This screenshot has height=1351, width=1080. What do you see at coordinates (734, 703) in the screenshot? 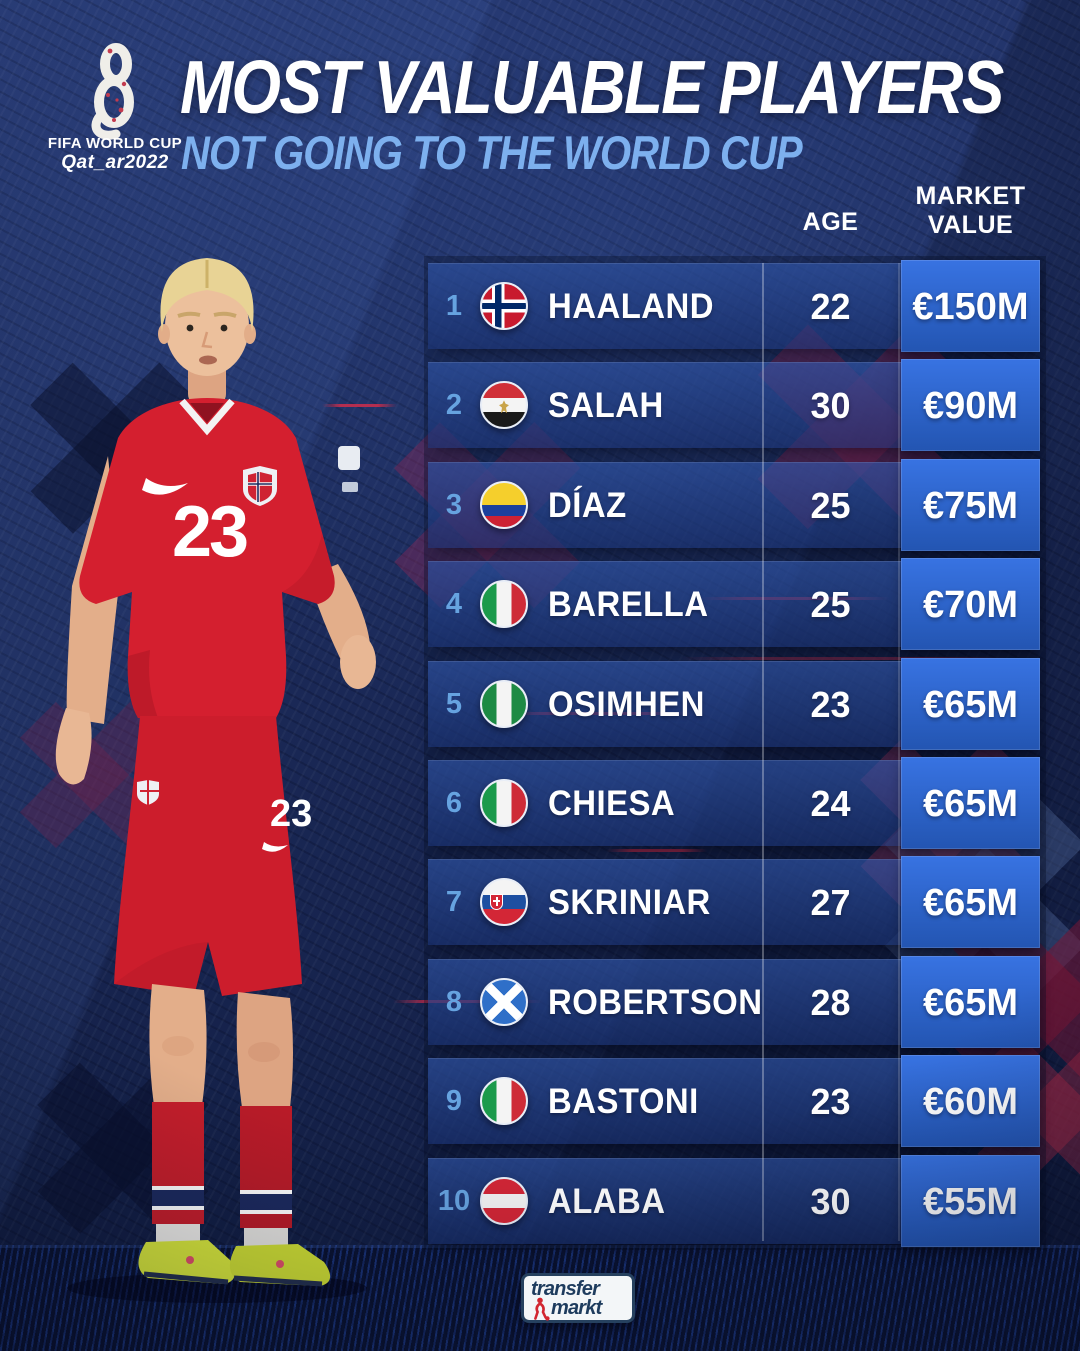
I see `table-row: 5 OSIMHEN 23 €65M` at bounding box center [734, 703].